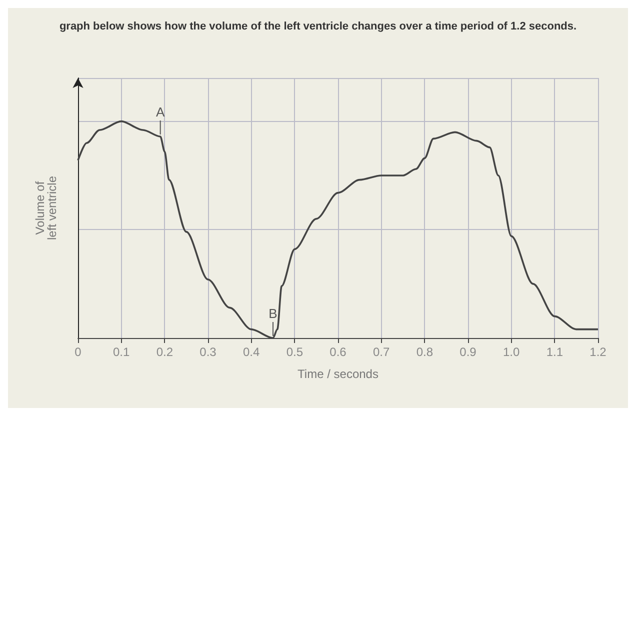 This screenshot has height=640, width=640. Describe the element at coordinates (208, 352) in the screenshot. I see `x-tick-label: 0.3` at that location.